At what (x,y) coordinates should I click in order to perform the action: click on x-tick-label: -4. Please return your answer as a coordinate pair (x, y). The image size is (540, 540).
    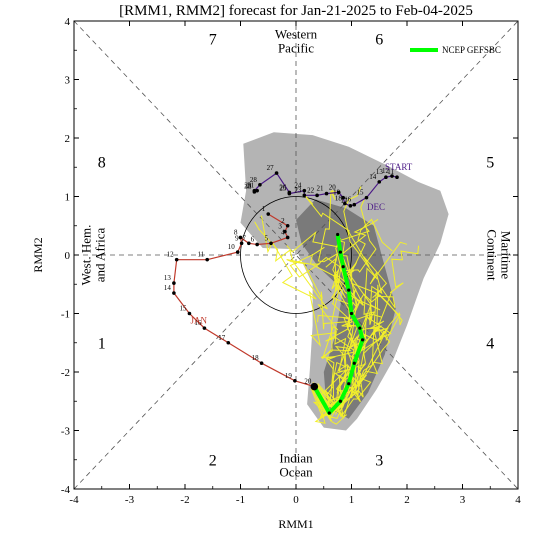
    Looking at the image, I should click on (74, 500).